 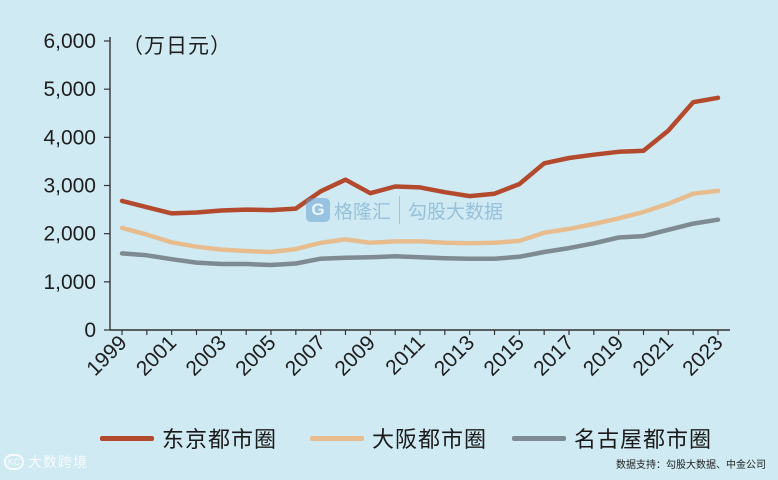 I want to click on x-tick-label: 2013, so click(x=454, y=355).